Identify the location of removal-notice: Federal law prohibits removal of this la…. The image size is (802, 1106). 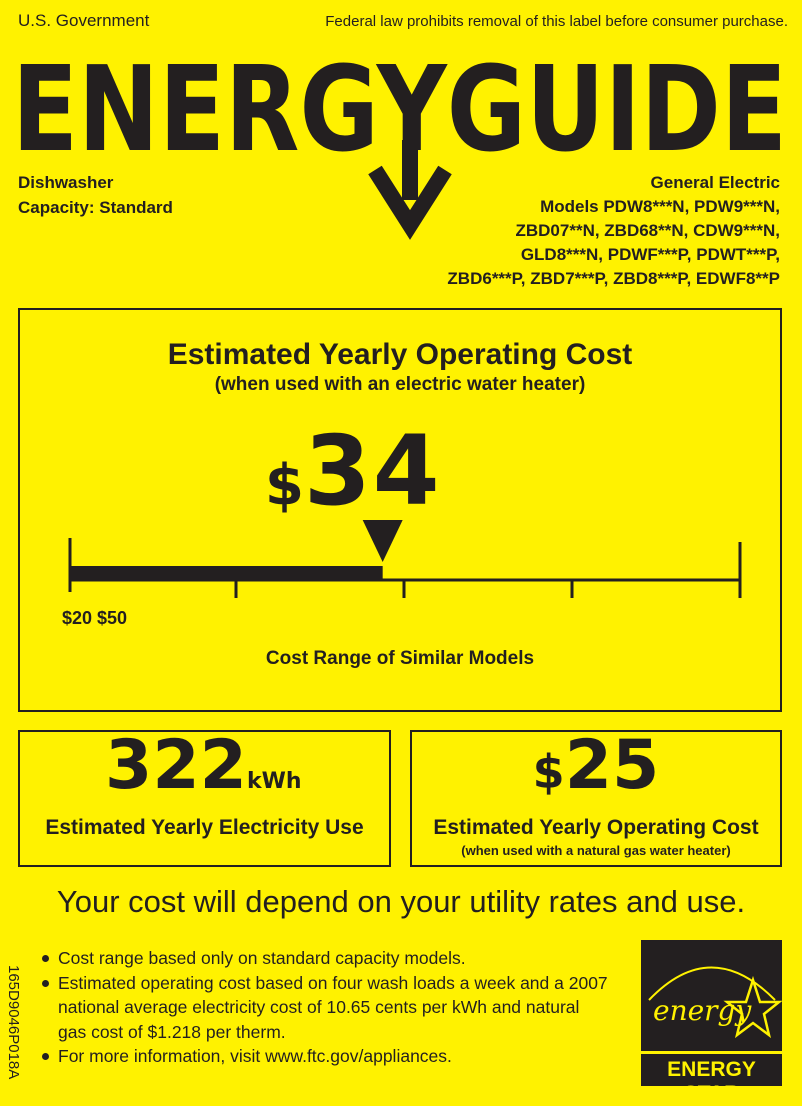
(556, 21).